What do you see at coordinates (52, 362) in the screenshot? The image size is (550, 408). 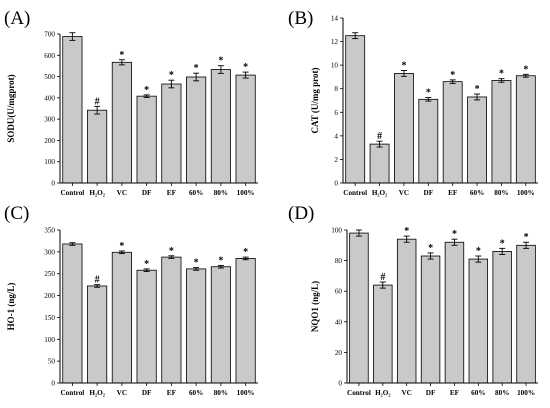 I see `y-tick-label: 50` at bounding box center [52, 362].